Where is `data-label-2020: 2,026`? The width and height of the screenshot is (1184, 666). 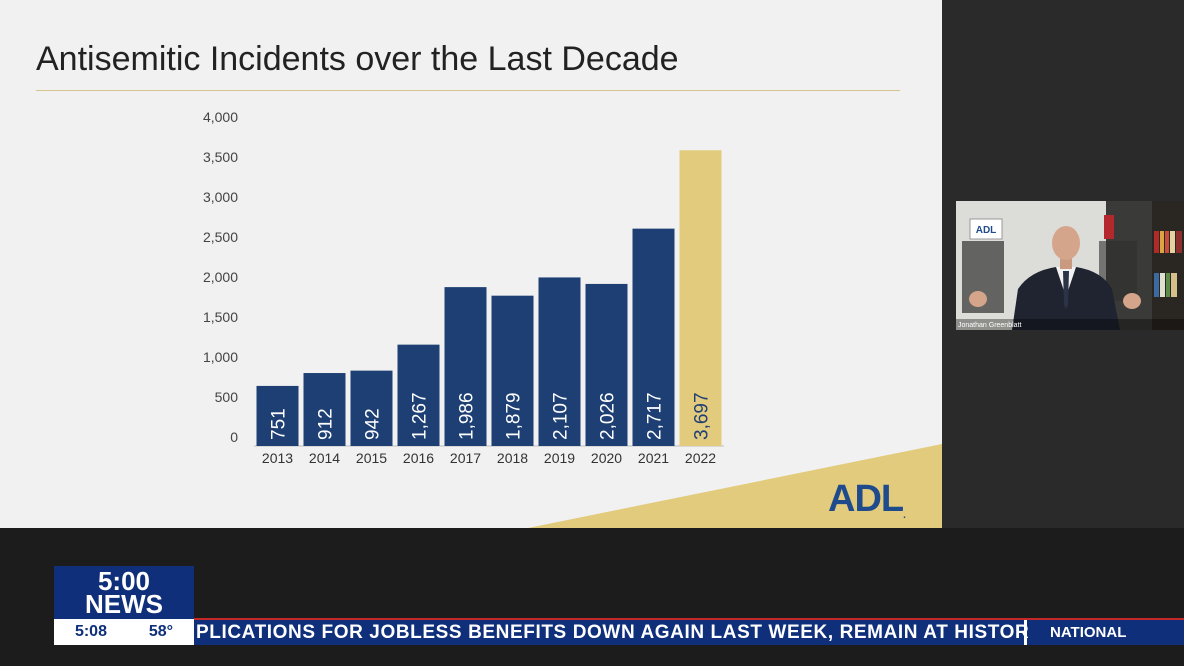 data-label-2020: 2,026 is located at coordinates (608, 416).